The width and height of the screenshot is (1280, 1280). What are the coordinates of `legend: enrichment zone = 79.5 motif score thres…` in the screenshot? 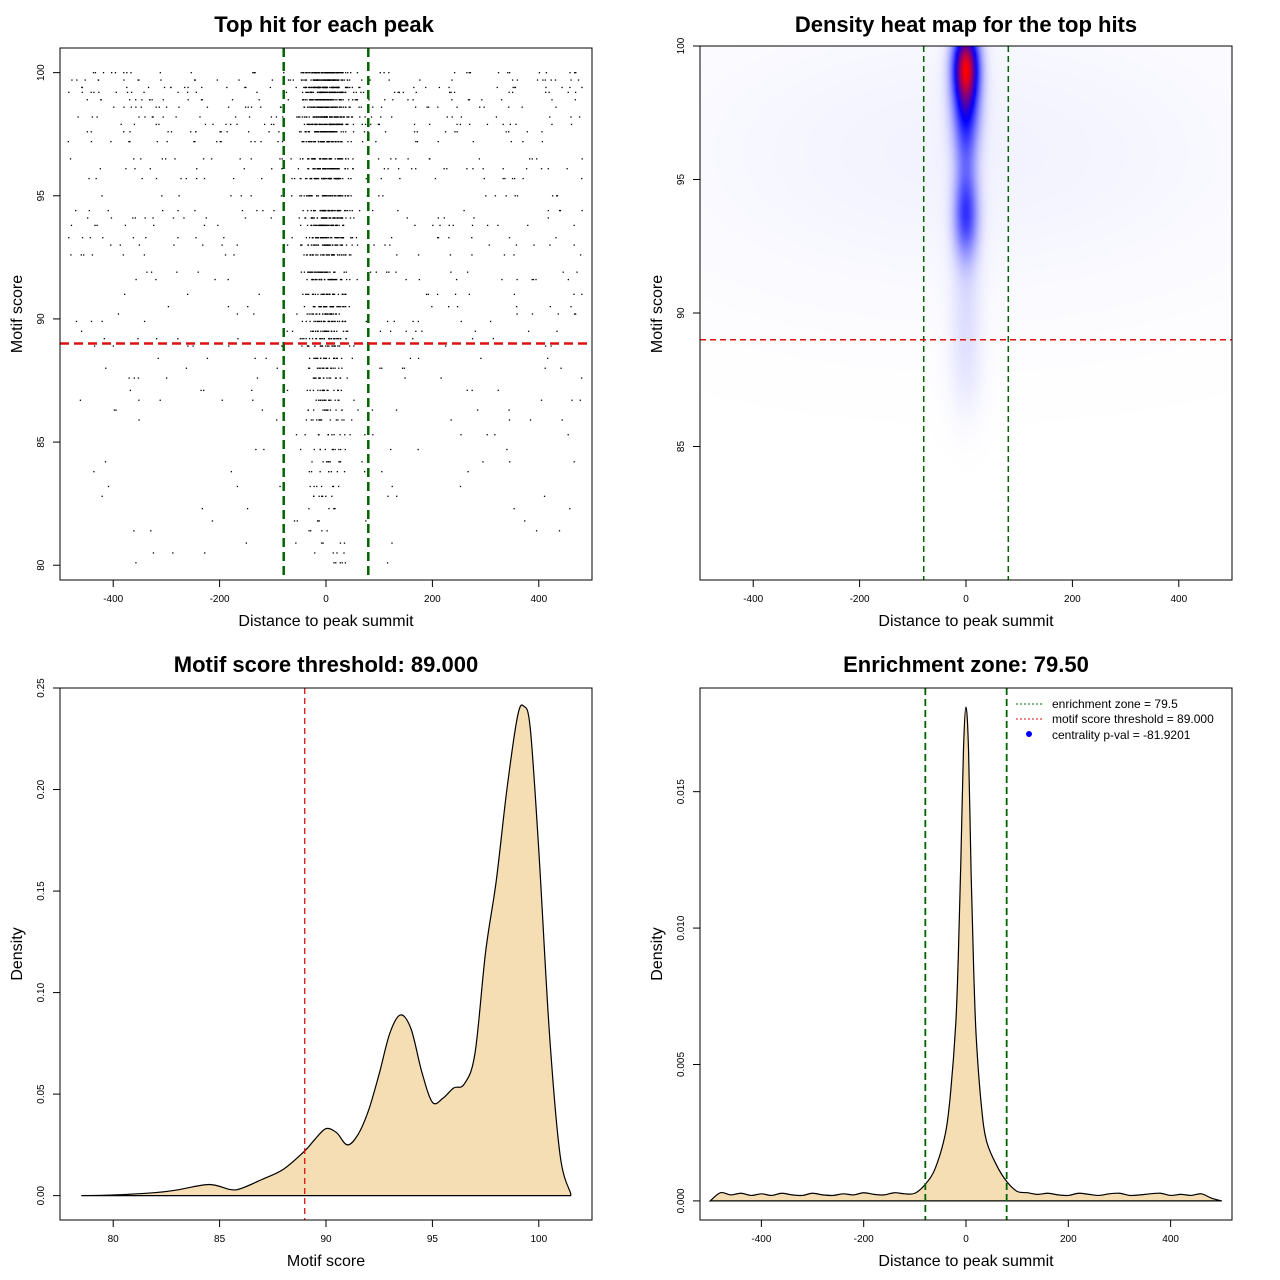 It's located at (1115, 719).